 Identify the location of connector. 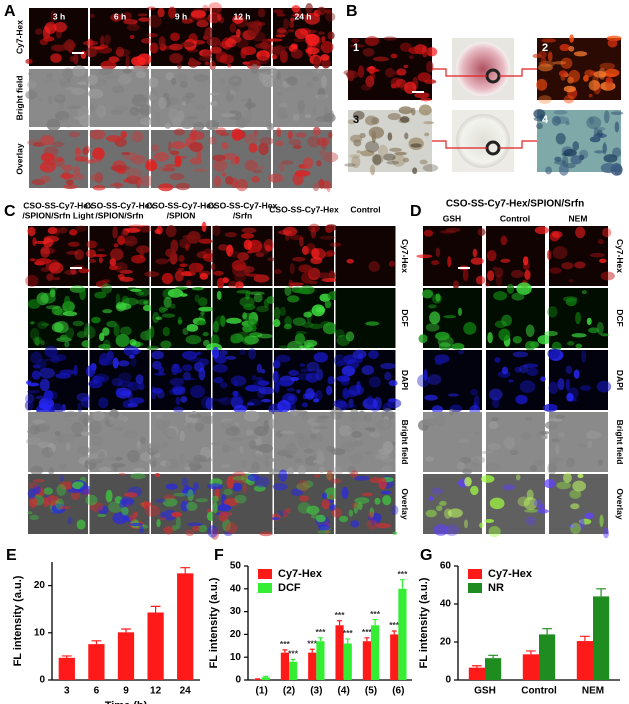
(459, 72).